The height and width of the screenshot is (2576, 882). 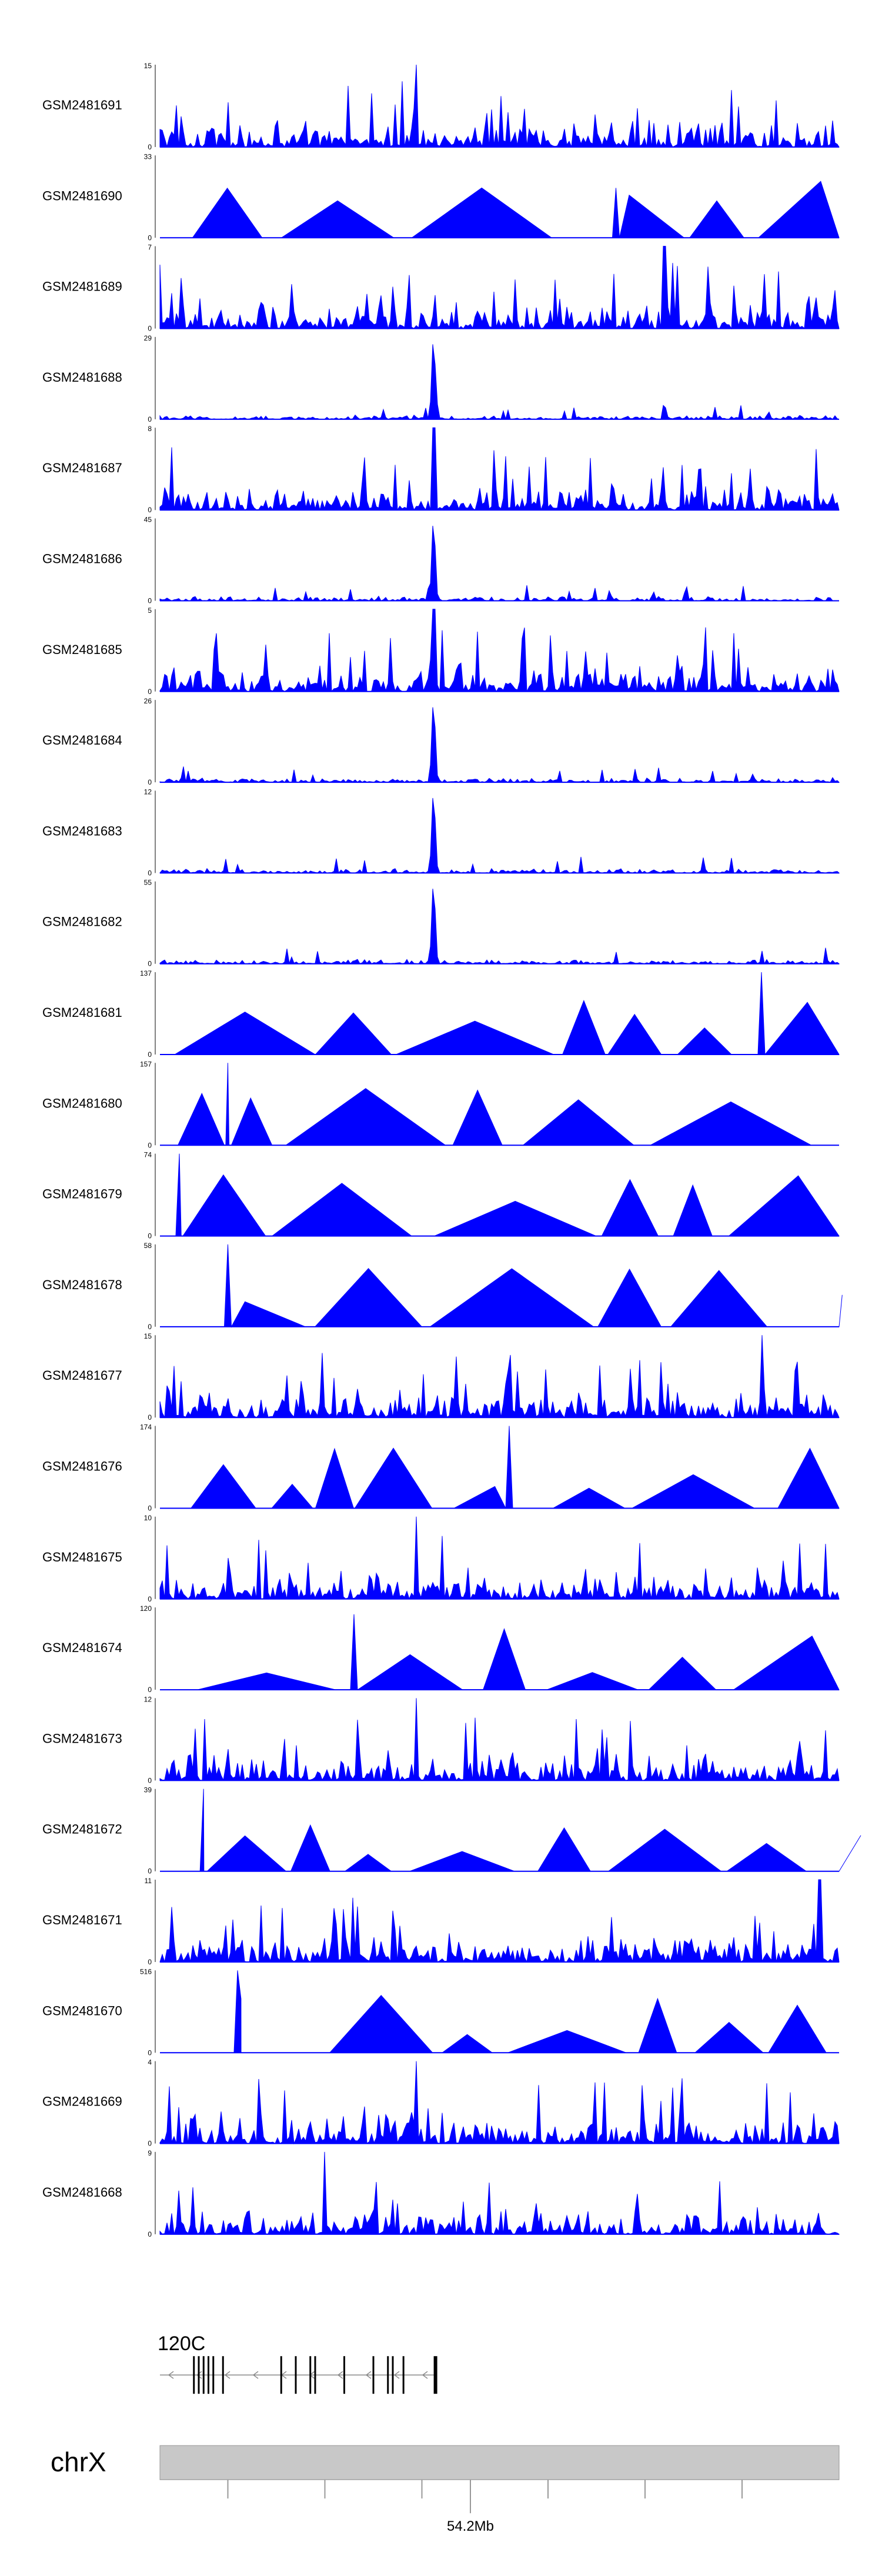 I want to click on y-axis-max-label: 120, so click(x=146, y=1608).